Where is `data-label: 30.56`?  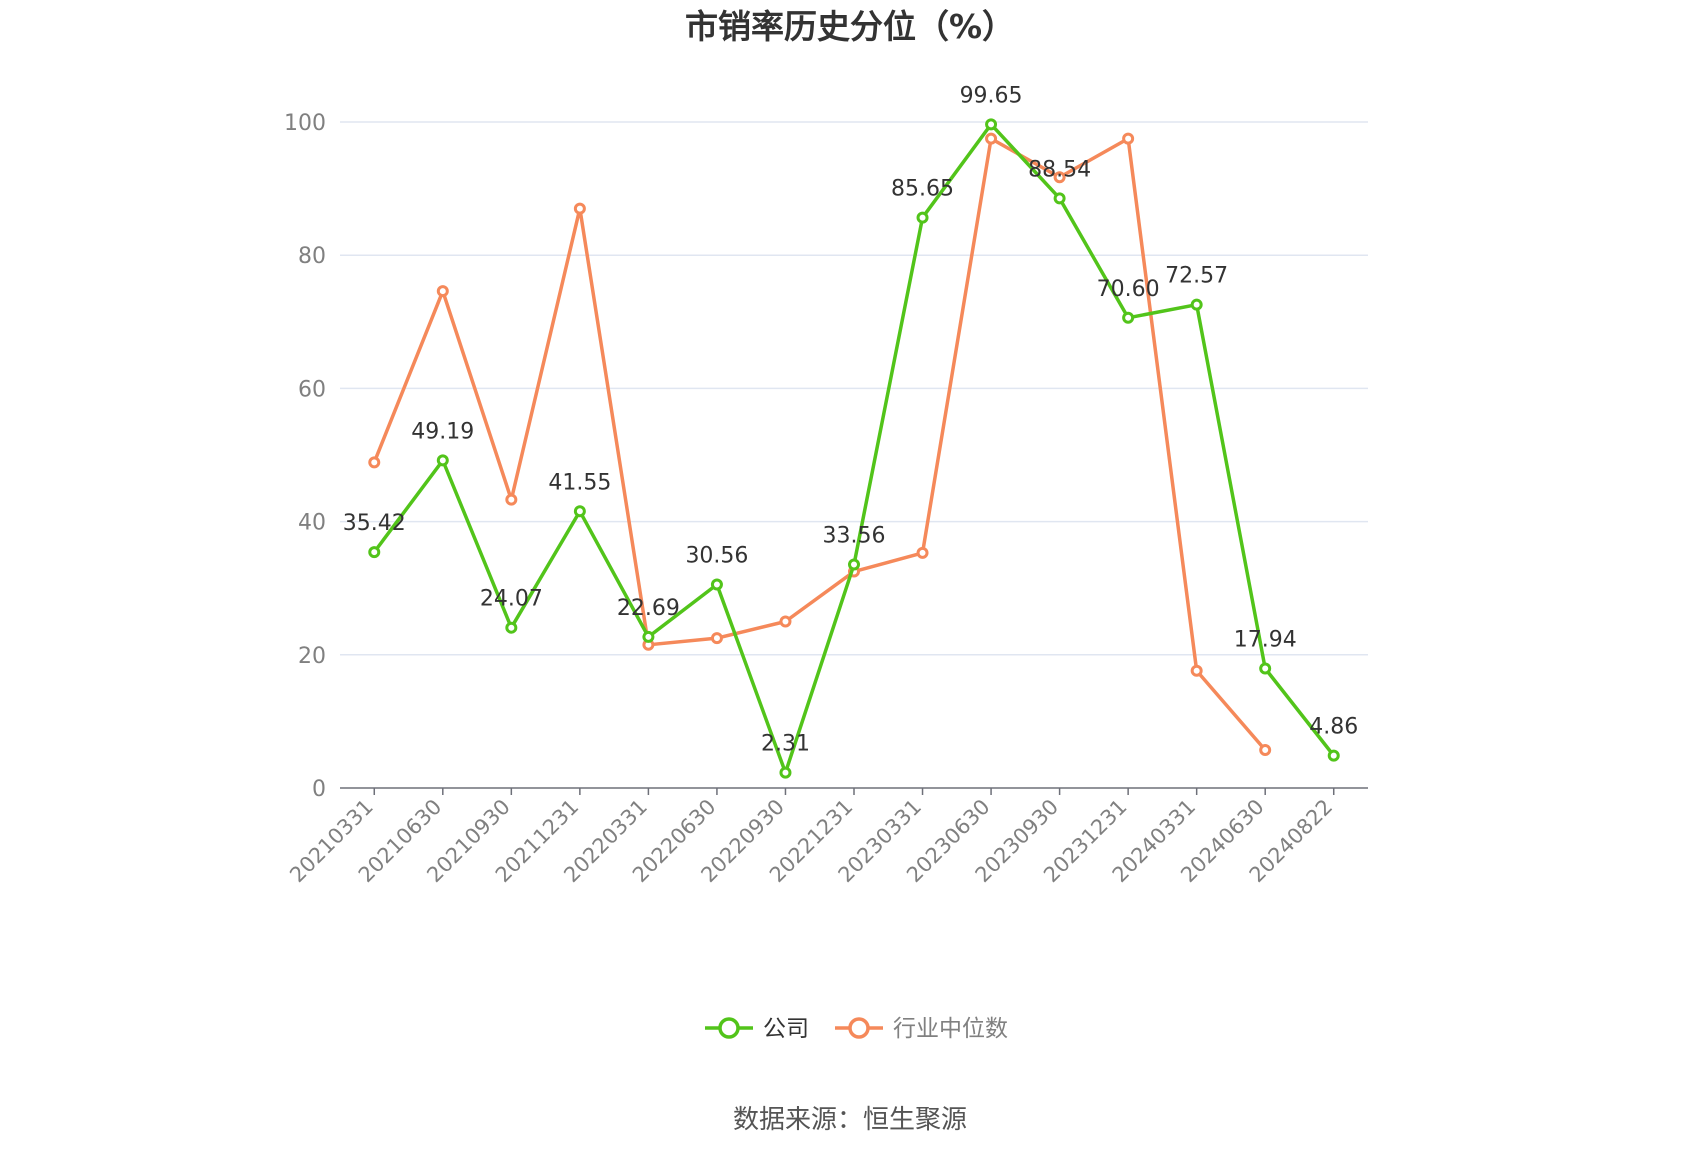 data-label: 30.56 is located at coordinates (716, 555).